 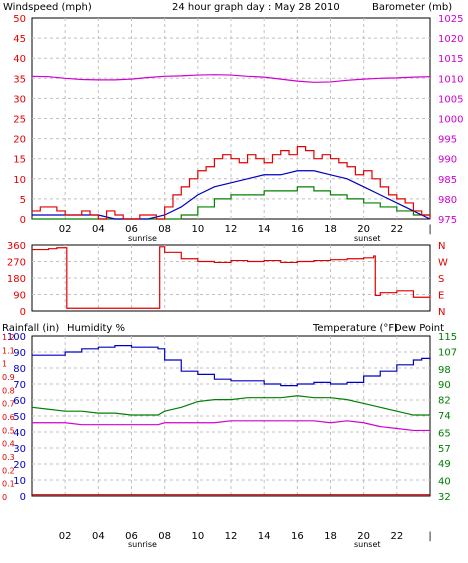 I want to click on rainfall-tick-label: 0.8, so click(x=8, y=390).